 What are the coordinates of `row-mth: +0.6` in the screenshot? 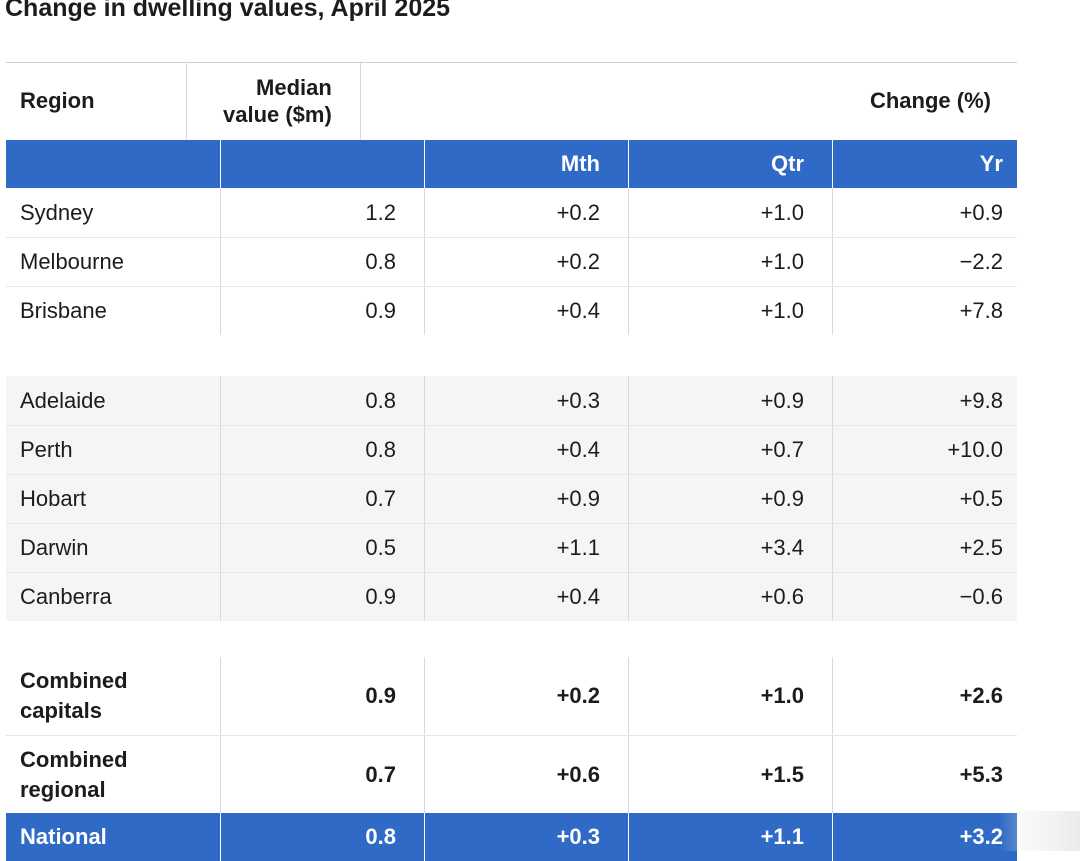 It's located at (526, 774).